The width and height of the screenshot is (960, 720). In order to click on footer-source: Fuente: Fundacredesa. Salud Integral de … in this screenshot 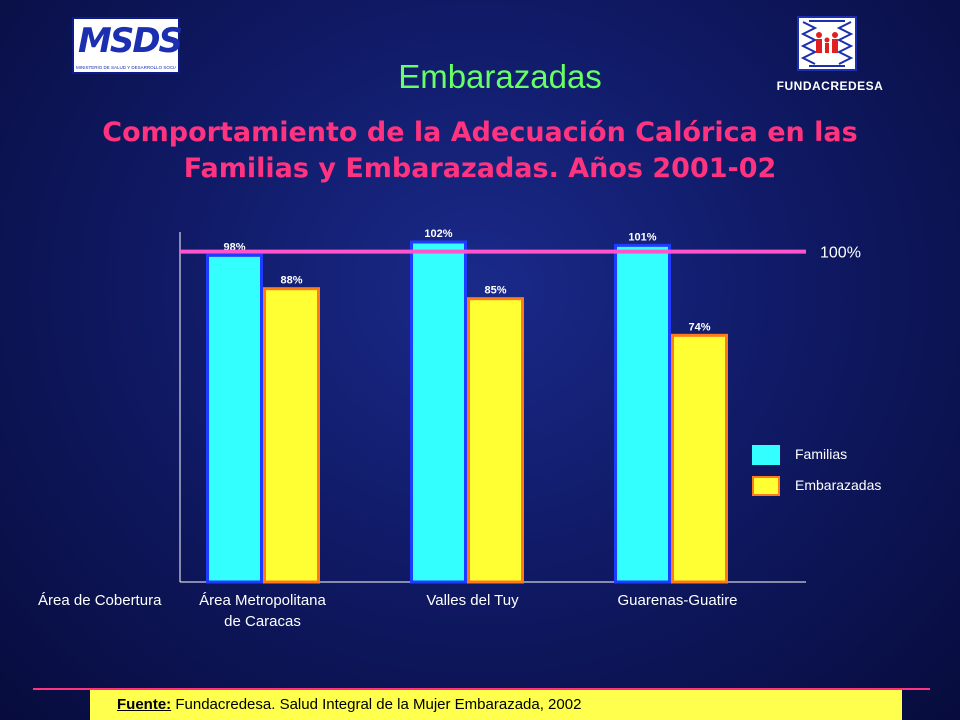, I will do `click(496, 705)`.